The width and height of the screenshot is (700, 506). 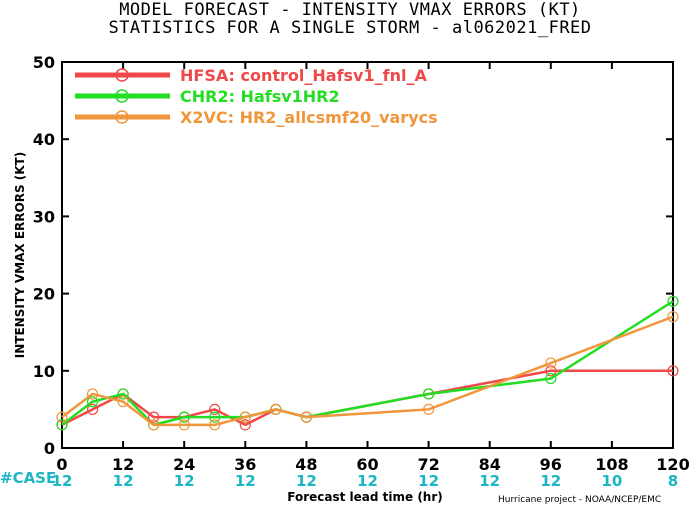 What do you see at coordinates (490, 464) in the screenshot?
I see `x-tick-label: 84` at bounding box center [490, 464].